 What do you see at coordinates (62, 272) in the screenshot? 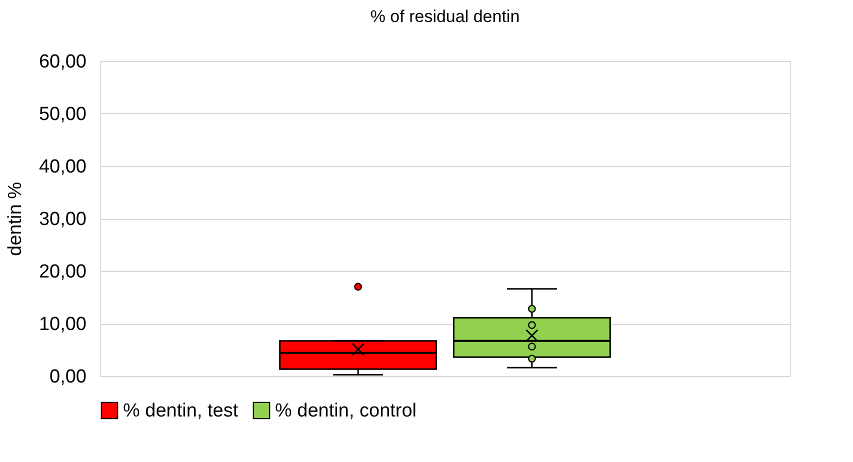
I see `y-tick-label: 20,00` at bounding box center [62, 272].